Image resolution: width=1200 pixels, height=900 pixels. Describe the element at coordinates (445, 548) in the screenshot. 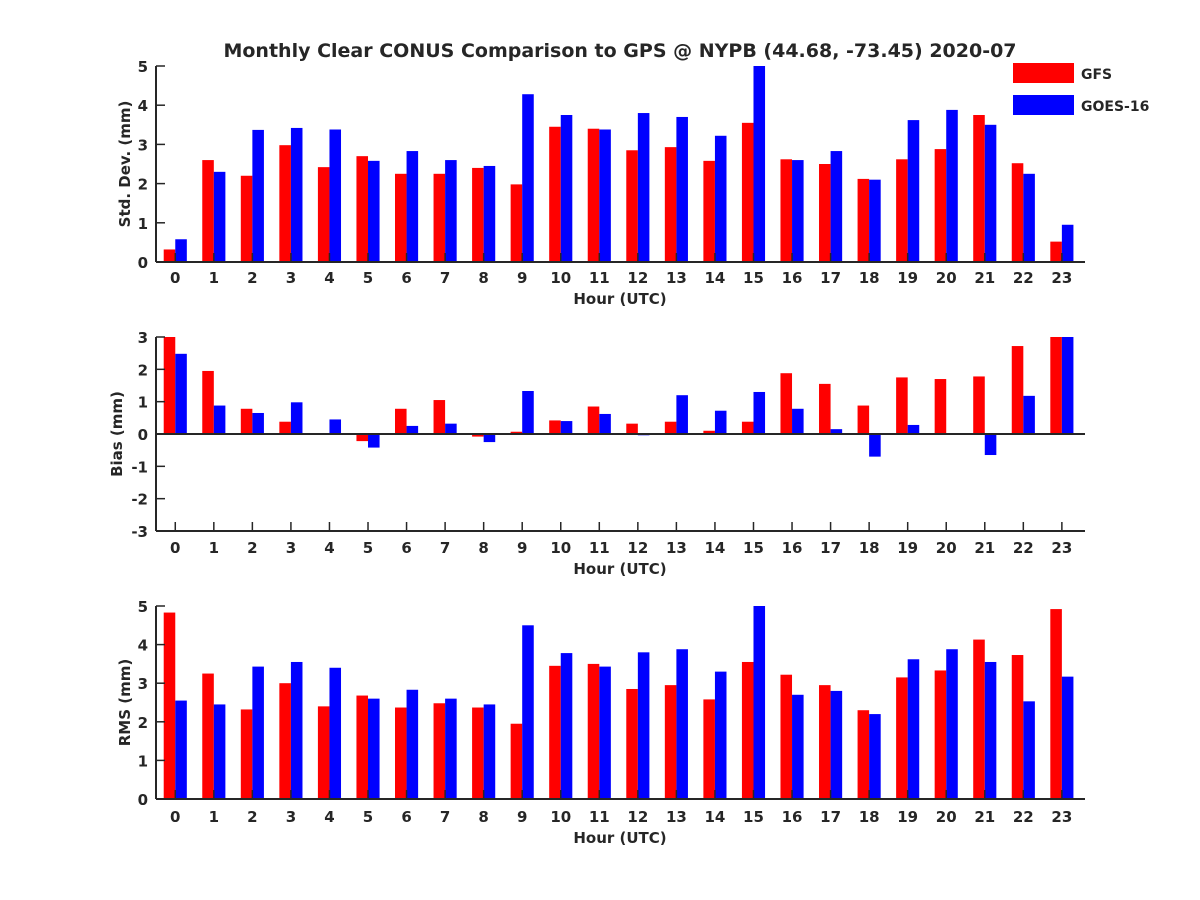

I see `x-tick-label: 7` at that location.